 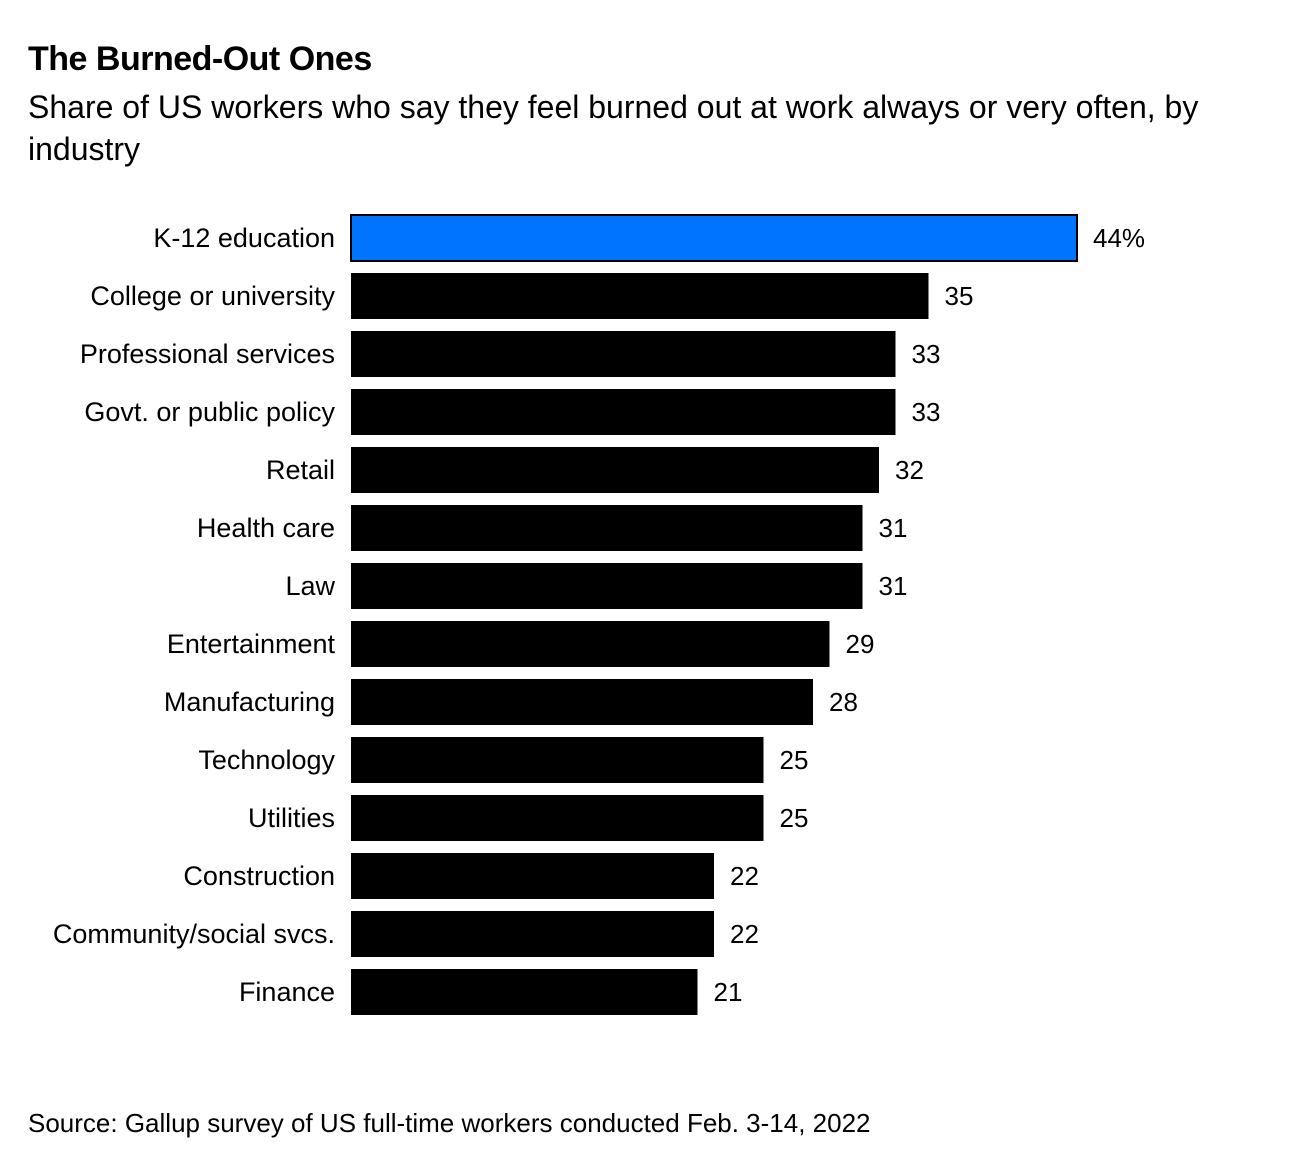 I want to click on category-label: Govt. or public policy, so click(x=209, y=412).